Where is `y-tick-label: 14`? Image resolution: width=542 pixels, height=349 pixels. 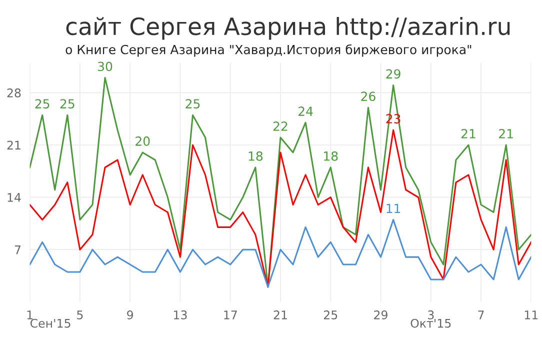
y-tick-label: 14 is located at coordinates (14, 197).